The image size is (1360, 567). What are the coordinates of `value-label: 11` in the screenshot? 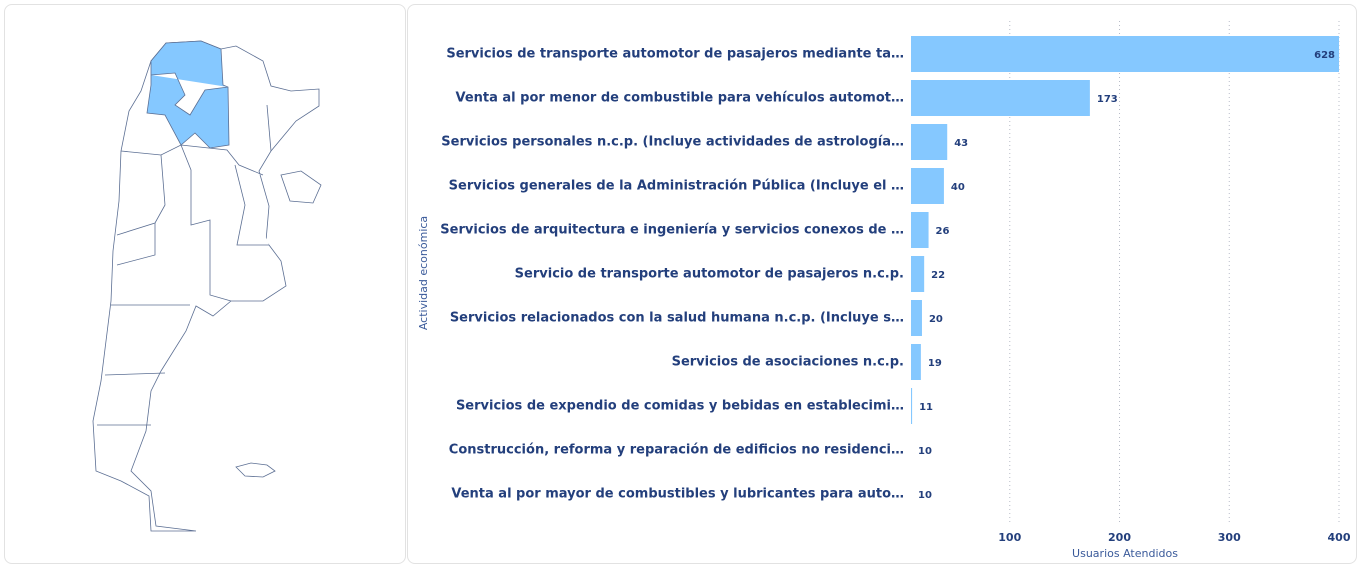 It's located at (926, 407).